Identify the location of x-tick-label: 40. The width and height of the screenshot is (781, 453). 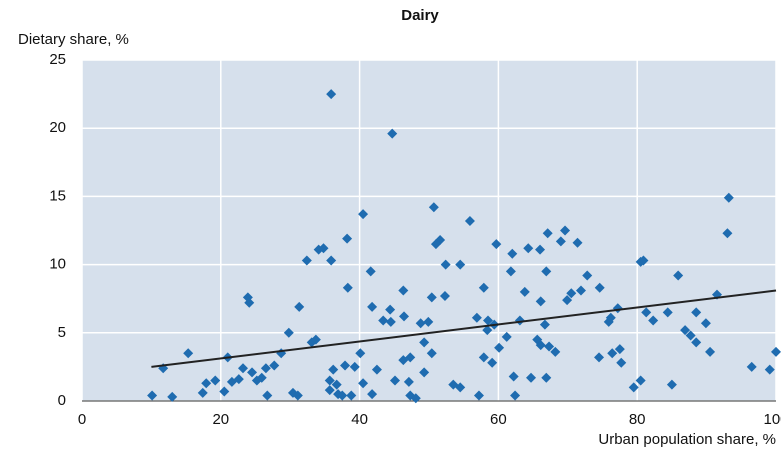
(359, 419).